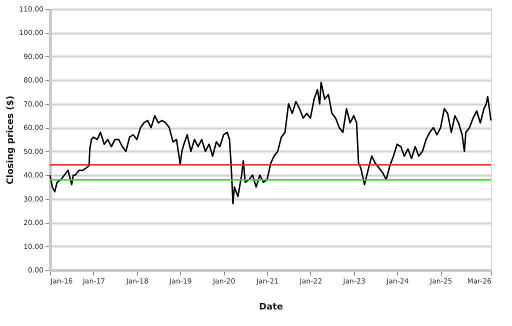  I want to click on y-axis-title: Closing prices ($), so click(11, 140).